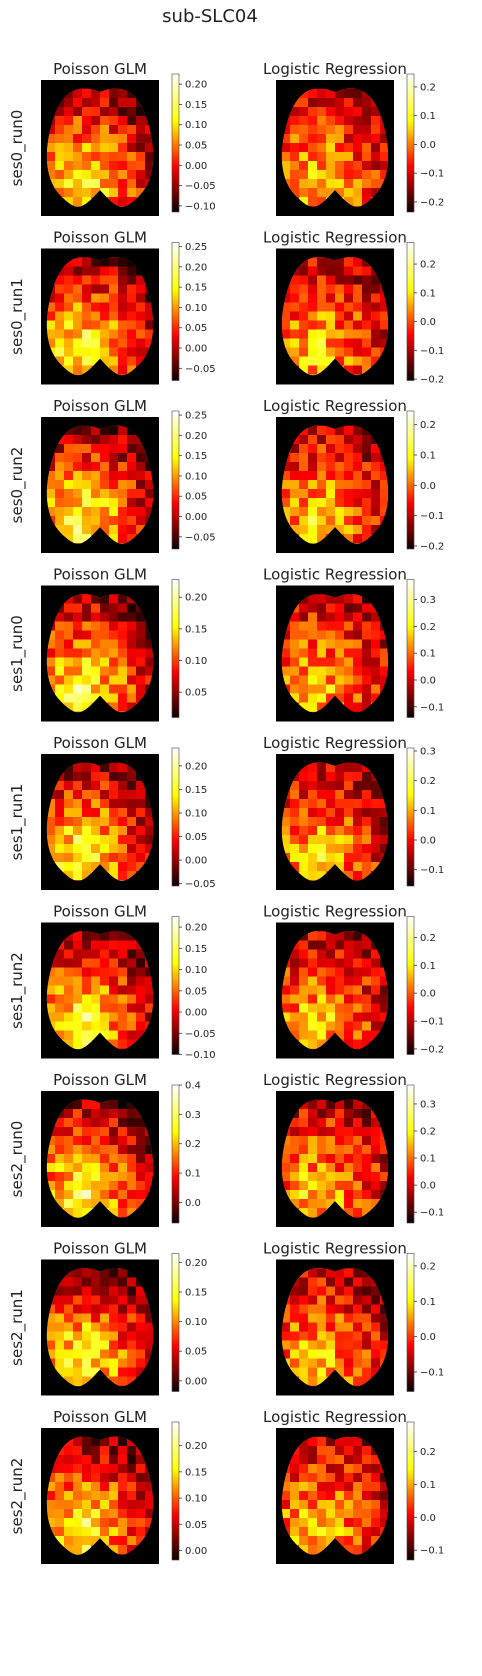  What do you see at coordinates (410, 312) in the screenshot?
I see `colorbar` at bounding box center [410, 312].